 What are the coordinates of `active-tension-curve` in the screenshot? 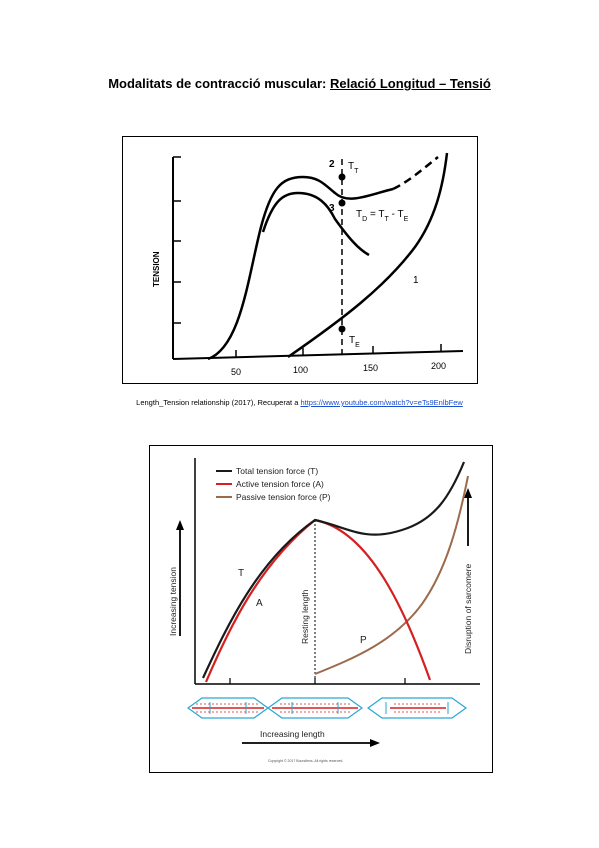 It's located at (318, 600).